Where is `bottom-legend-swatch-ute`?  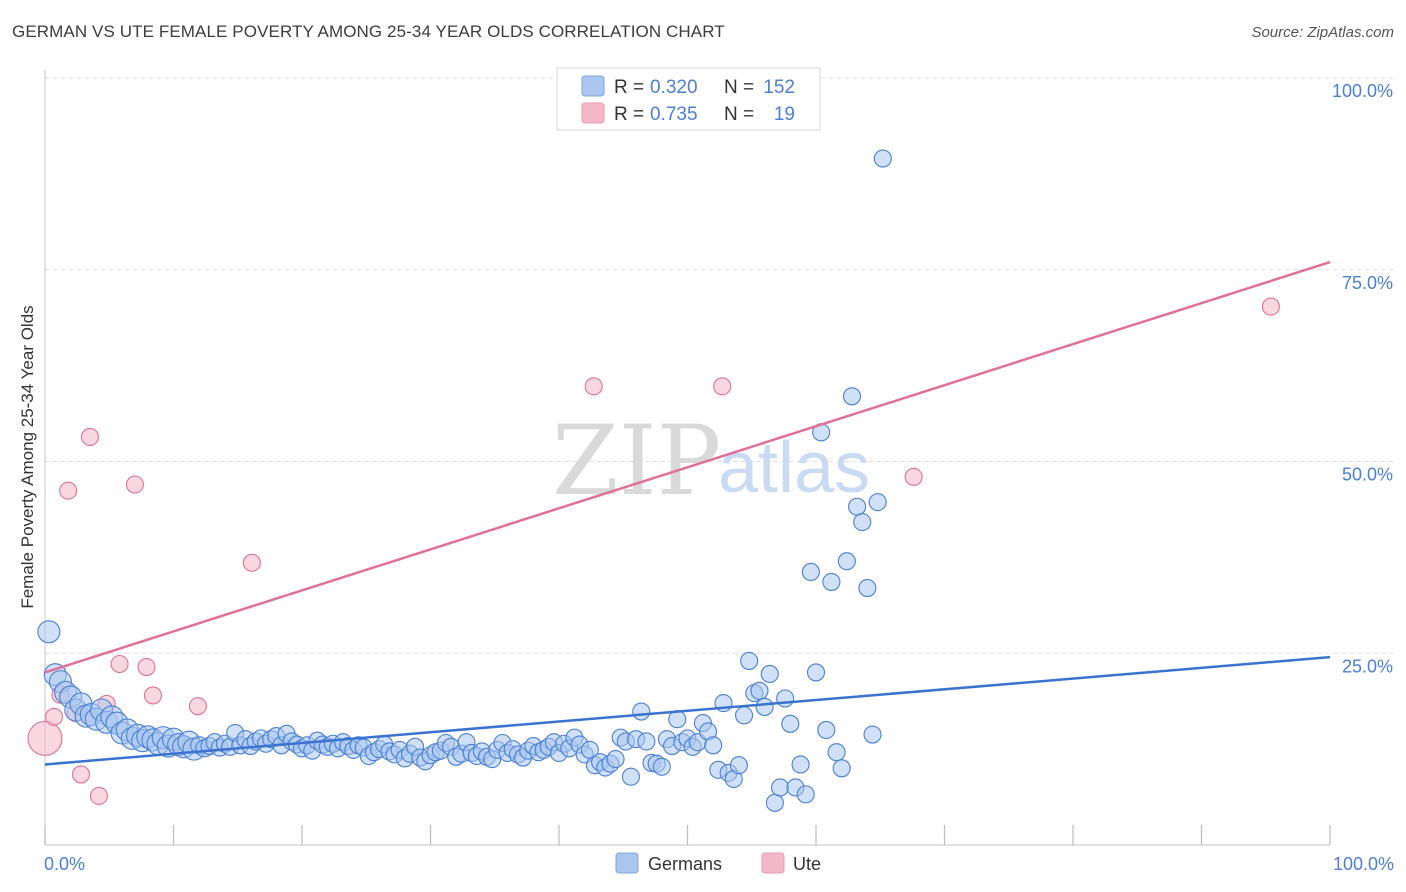 bottom-legend-swatch-ute is located at coordinates (773, 863).